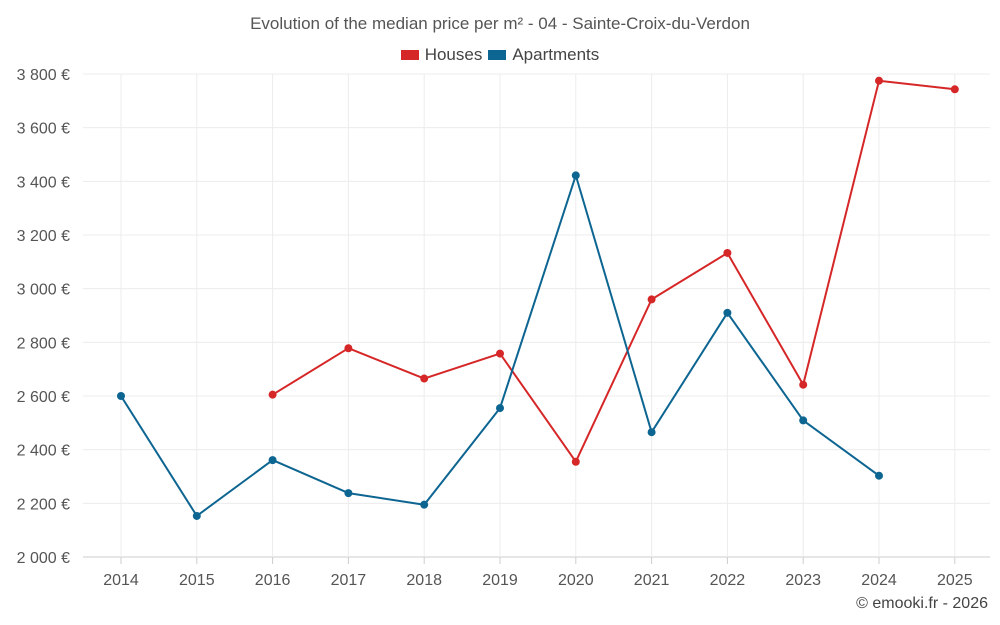 The width and height of the screenshot is (1000, 625). Describe the element at coordinates (652, 580) in the screenshot. I see `x-tick-label: 2021` at that location.